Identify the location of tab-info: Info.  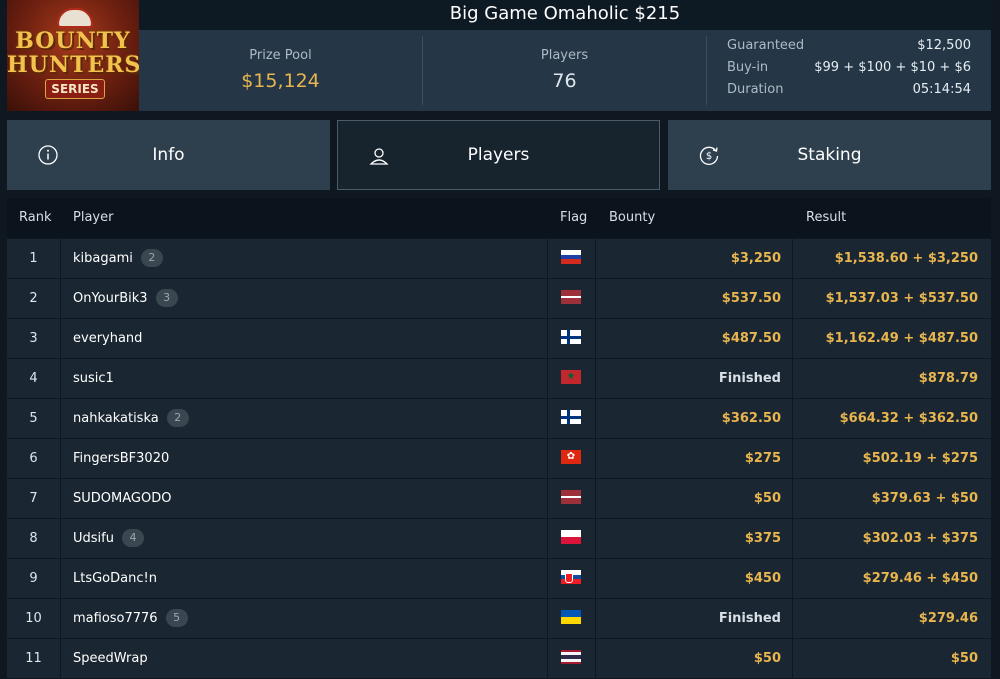
(168, 155).